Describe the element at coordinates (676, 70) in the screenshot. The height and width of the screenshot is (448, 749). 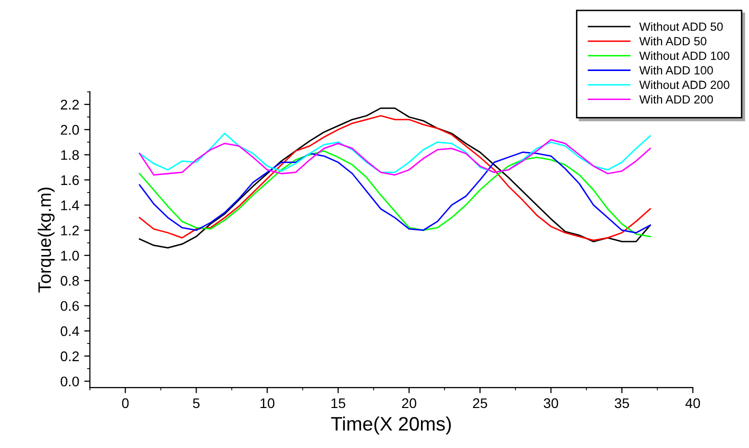
I see `legend-label: With ADD 100` at that location.